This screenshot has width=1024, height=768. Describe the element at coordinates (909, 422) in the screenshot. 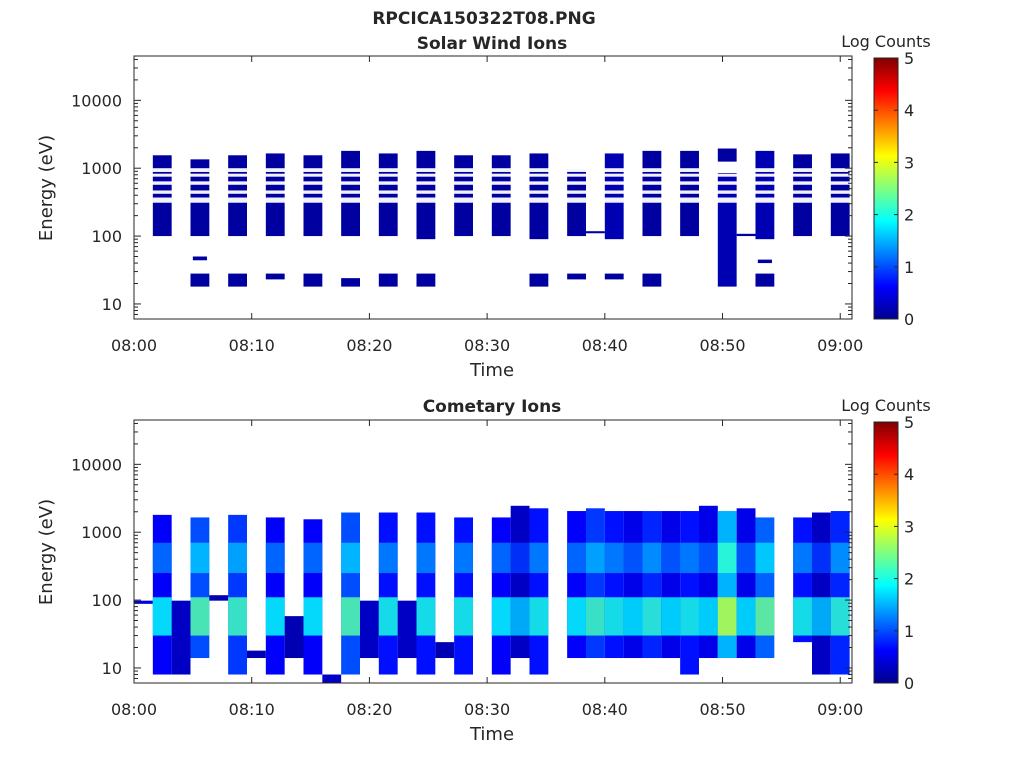

I see `colorbar-tick-label: 5` at that location.